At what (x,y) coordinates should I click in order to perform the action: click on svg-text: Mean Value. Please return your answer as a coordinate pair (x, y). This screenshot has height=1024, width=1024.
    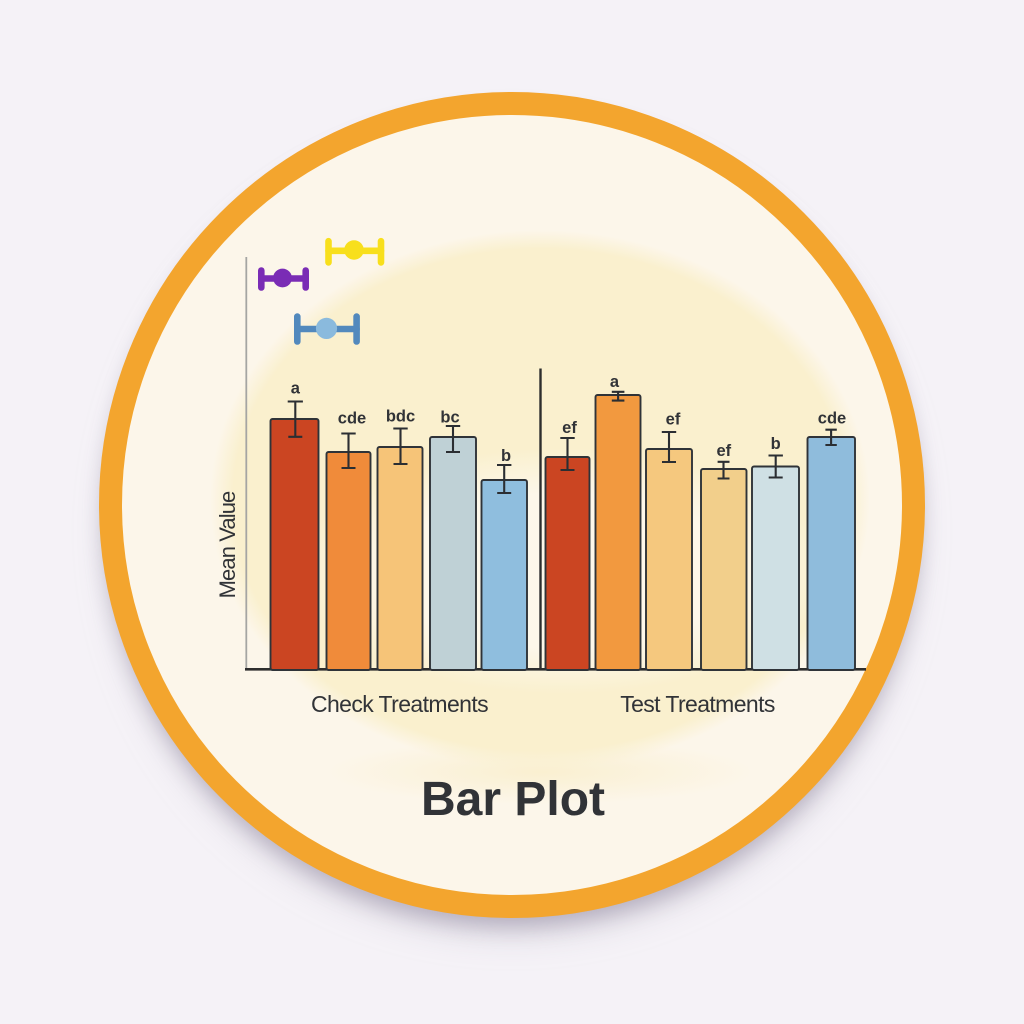
    Looking at the image, I should click on (227, 544).